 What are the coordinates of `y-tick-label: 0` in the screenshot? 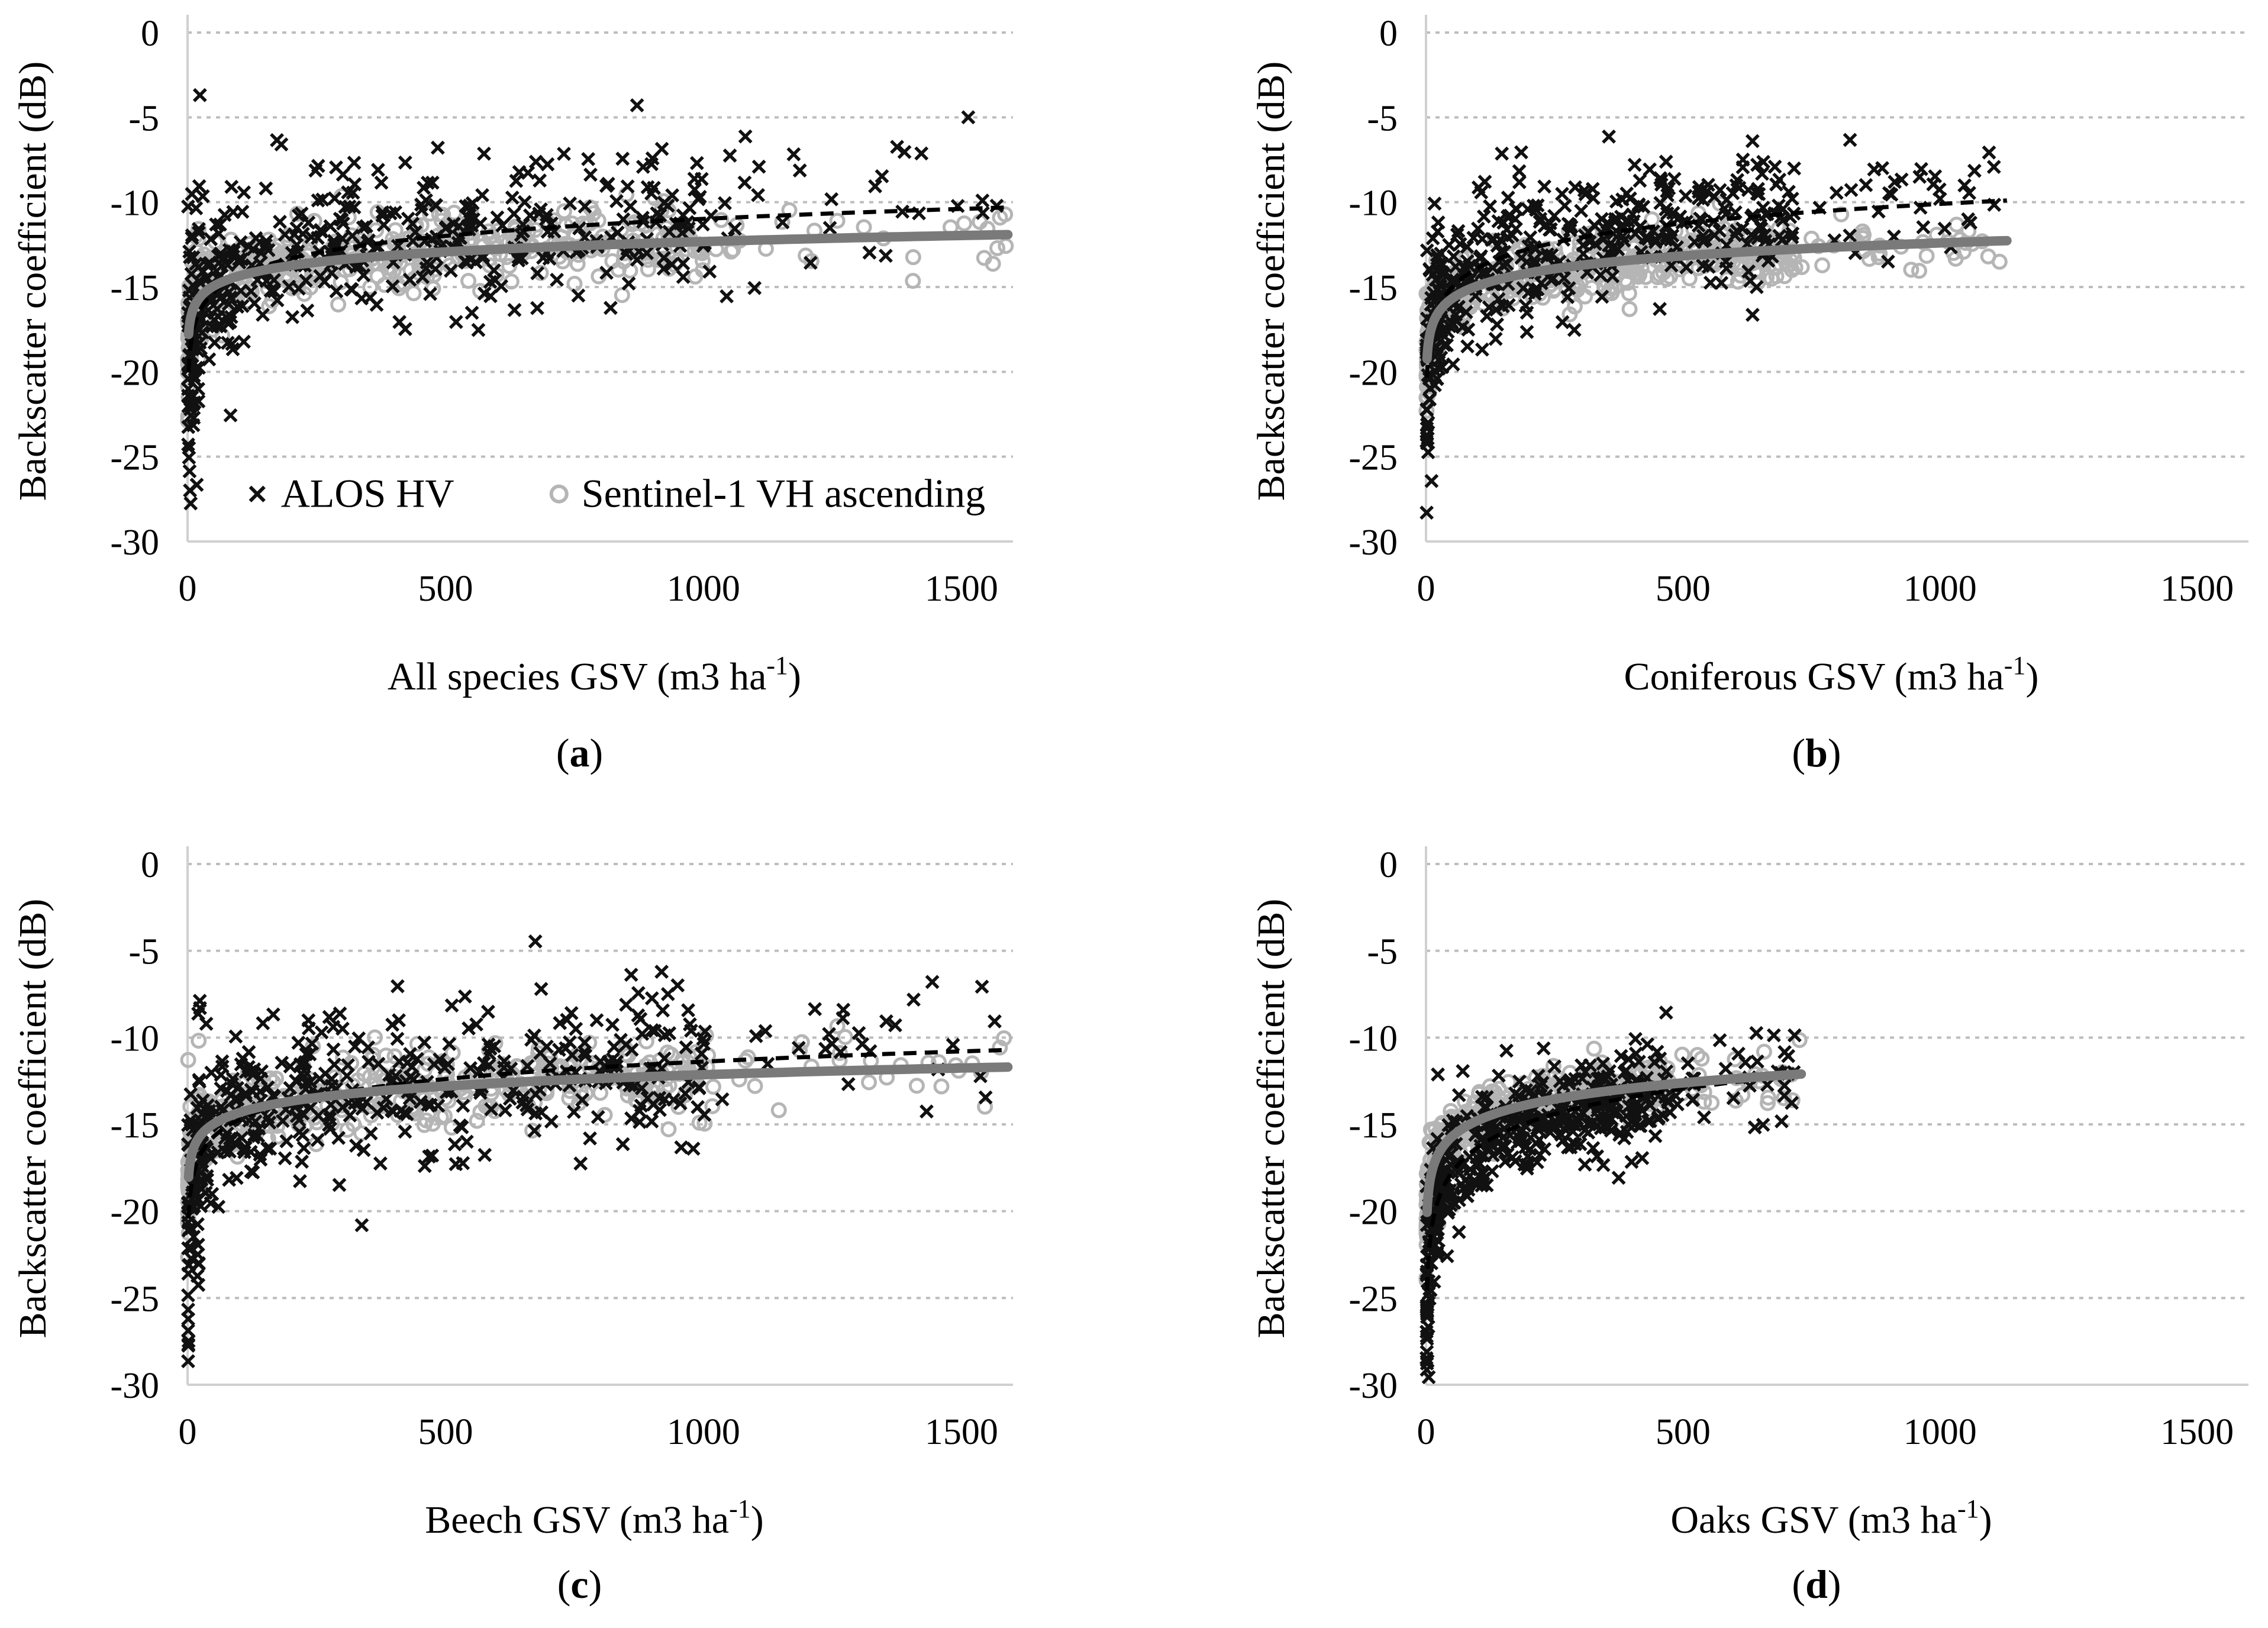 It's located at (1388, 865).